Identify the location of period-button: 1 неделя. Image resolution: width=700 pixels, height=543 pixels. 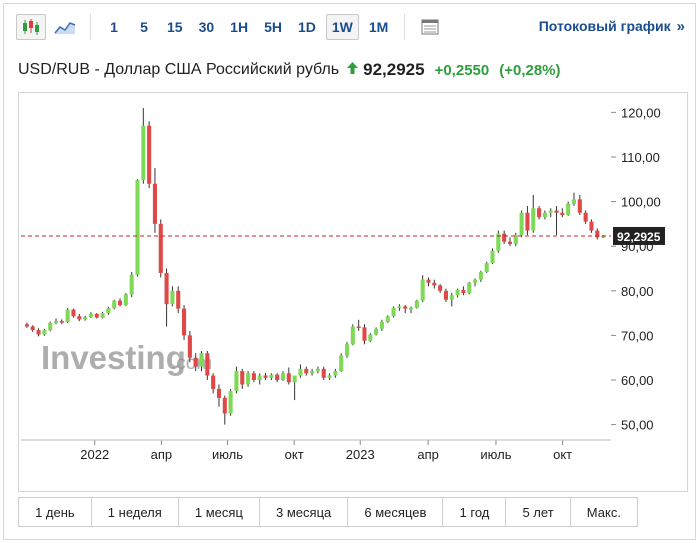
(135, 512).